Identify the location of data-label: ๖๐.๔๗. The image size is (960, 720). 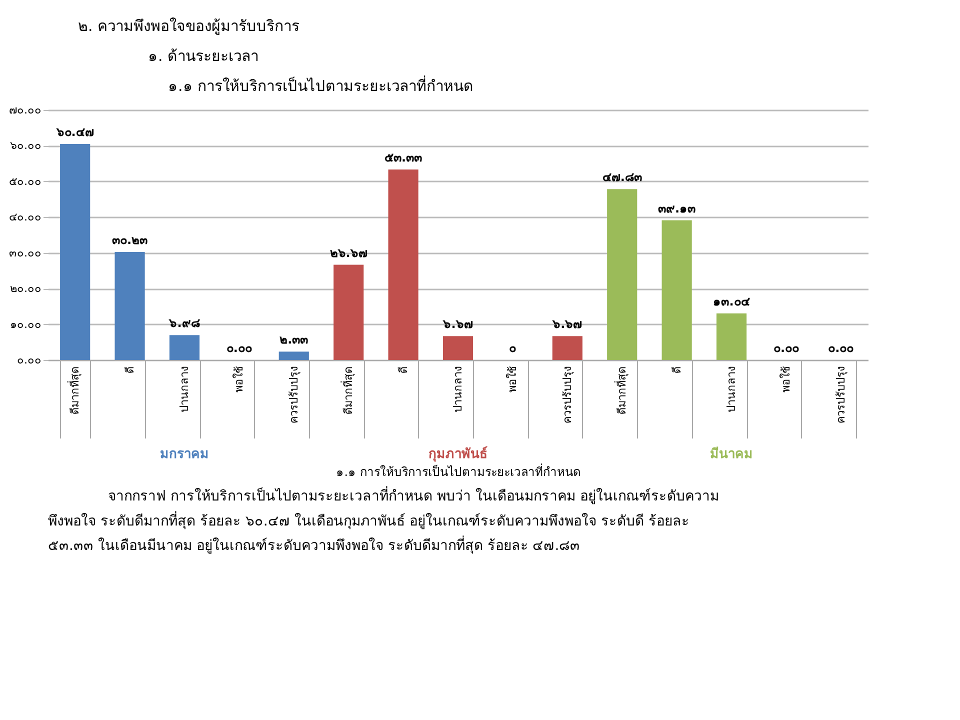
(74, 132).